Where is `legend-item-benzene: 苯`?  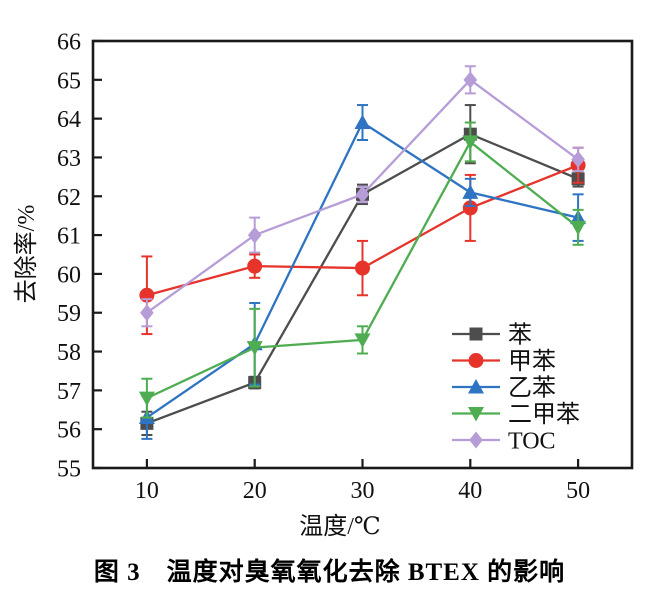
legend-item-benzene: 苯 is located at coordinates (492, 335).